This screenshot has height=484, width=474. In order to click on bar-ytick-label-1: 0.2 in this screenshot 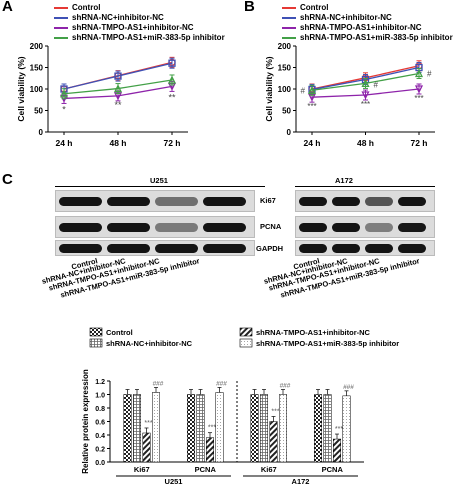, I will do `click(100, 450)`.